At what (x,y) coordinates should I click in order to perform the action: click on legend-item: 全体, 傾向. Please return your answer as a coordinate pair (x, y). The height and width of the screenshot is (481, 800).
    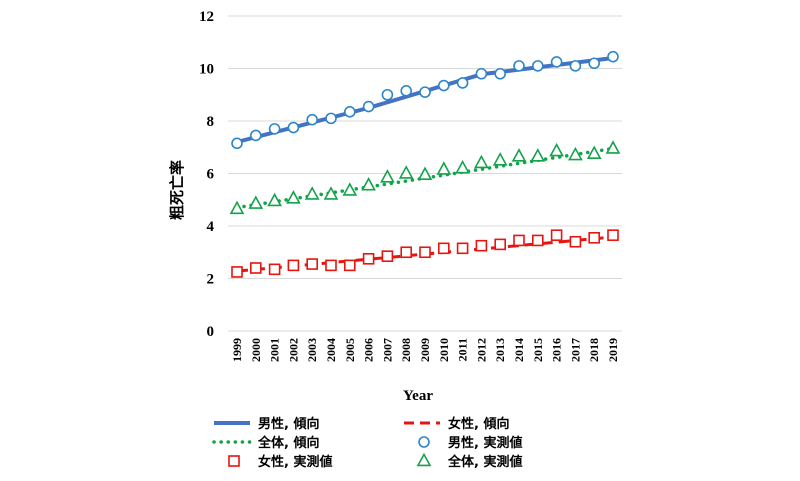
    Looking at the image, I should click on (265, 443).